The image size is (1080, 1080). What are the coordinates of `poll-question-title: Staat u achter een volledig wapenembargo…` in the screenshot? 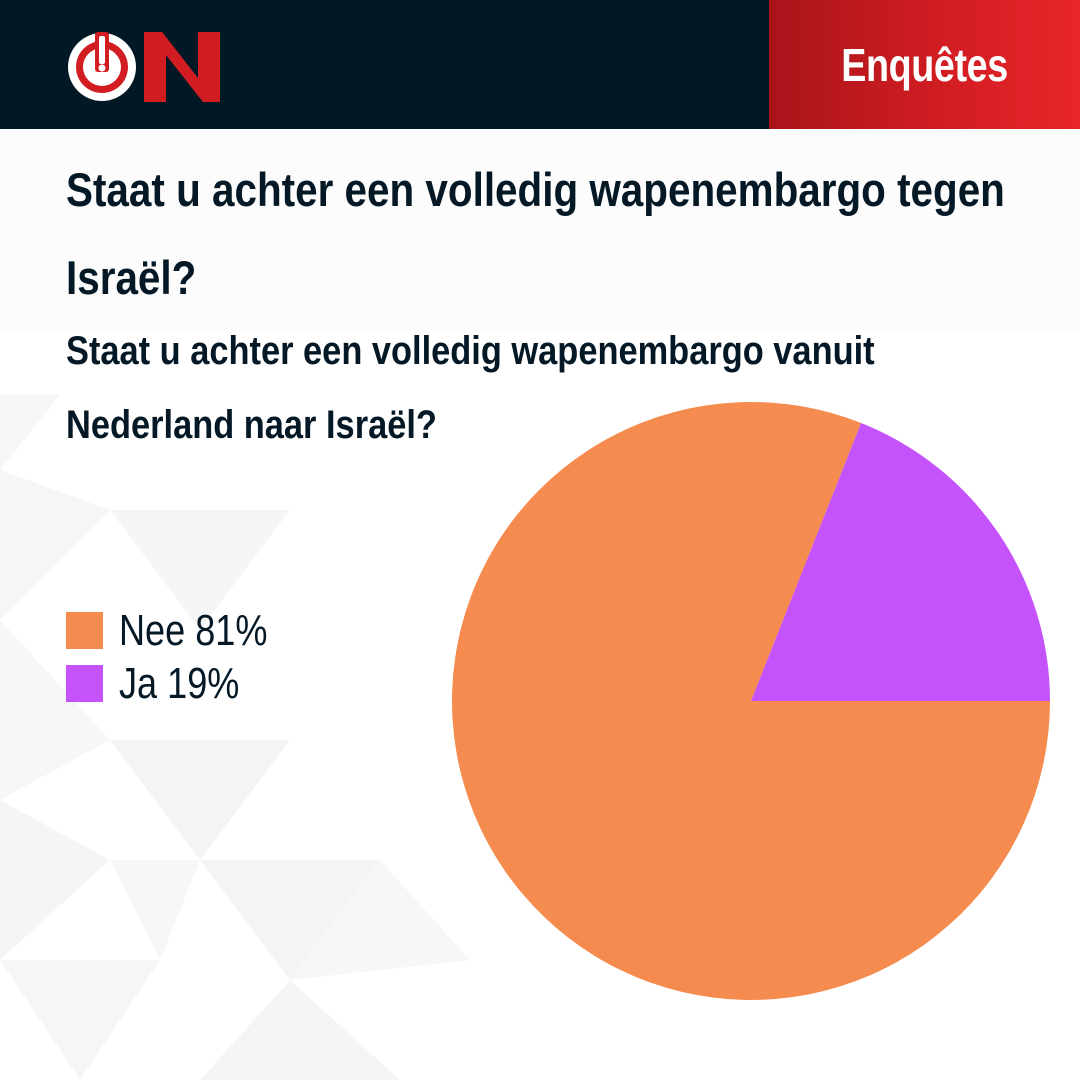 It's located at (535, 233).